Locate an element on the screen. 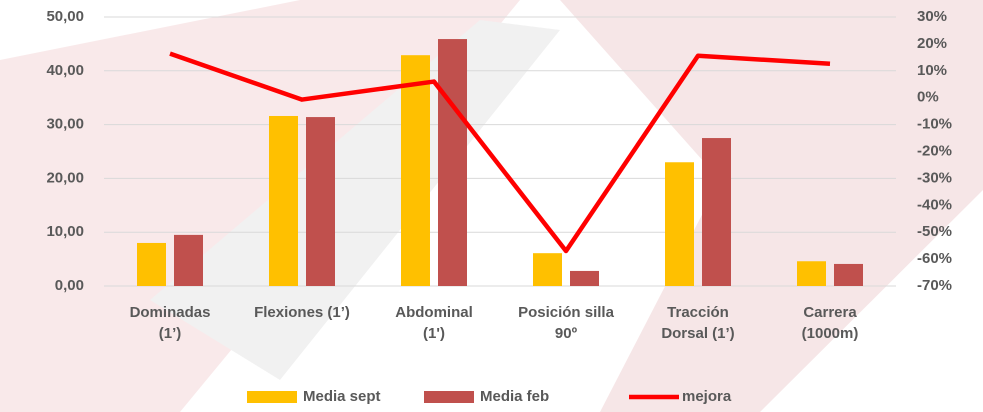 The height and width of the screenshot is (412, 983). y2-tick-label: -70% is located at coordinates (934, 285).